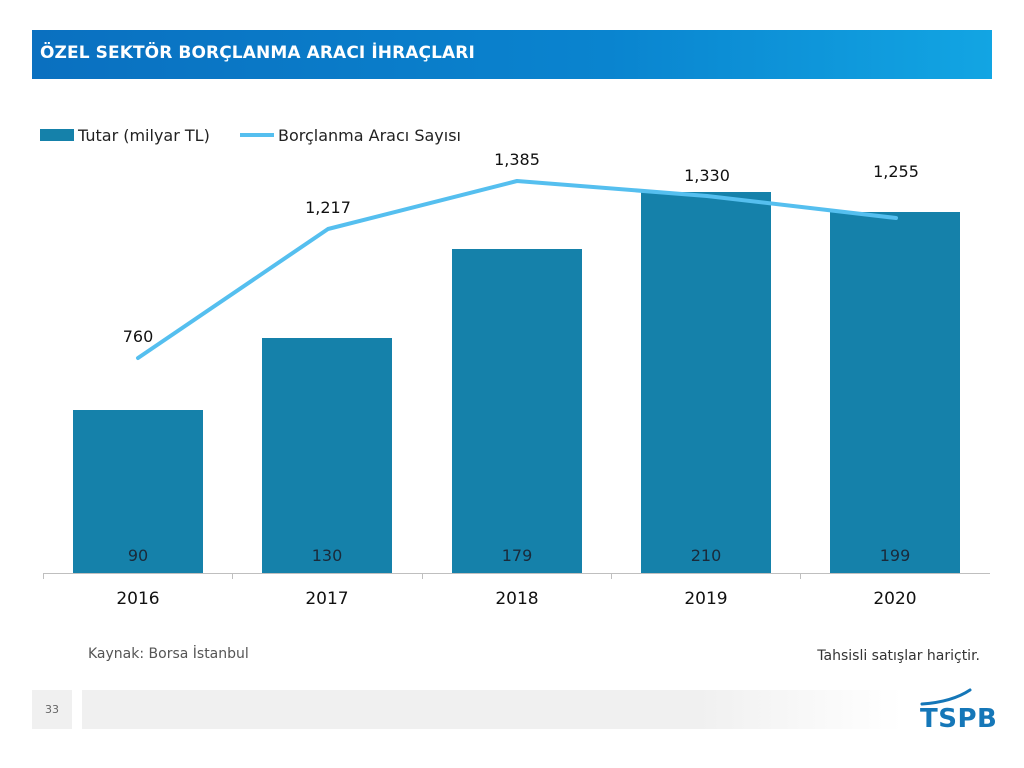 The image size is (1024, 768). What do you see at coordinates (516, 576) in the screenshot?
I see `x-axis` at bounding box center [516, 576].